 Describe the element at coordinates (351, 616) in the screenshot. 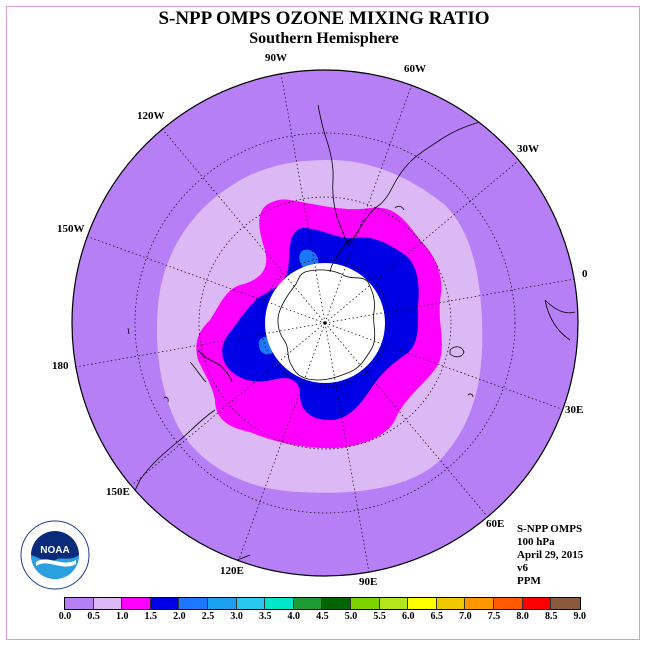

I see `colorbar-tick-label: 5.0` at that location.